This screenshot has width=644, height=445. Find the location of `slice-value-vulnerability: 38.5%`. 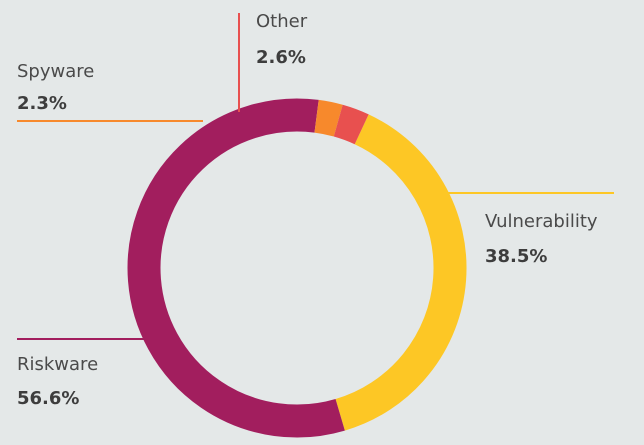

slice-value-vulnerability: 38.5% is located at coordinates (516, 256).